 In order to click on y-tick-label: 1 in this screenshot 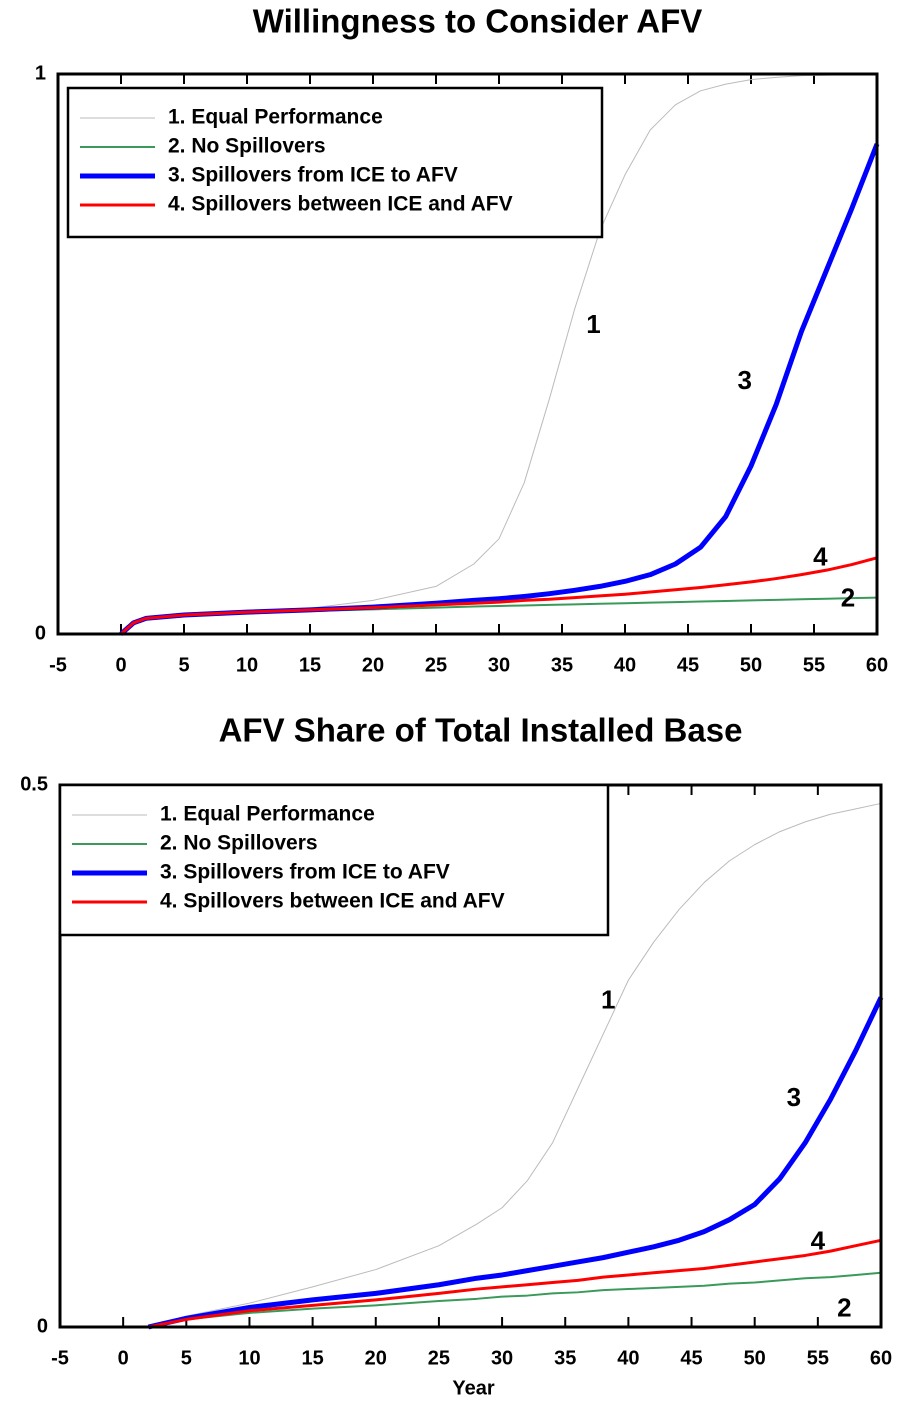, I will do `click(40, 73)`.